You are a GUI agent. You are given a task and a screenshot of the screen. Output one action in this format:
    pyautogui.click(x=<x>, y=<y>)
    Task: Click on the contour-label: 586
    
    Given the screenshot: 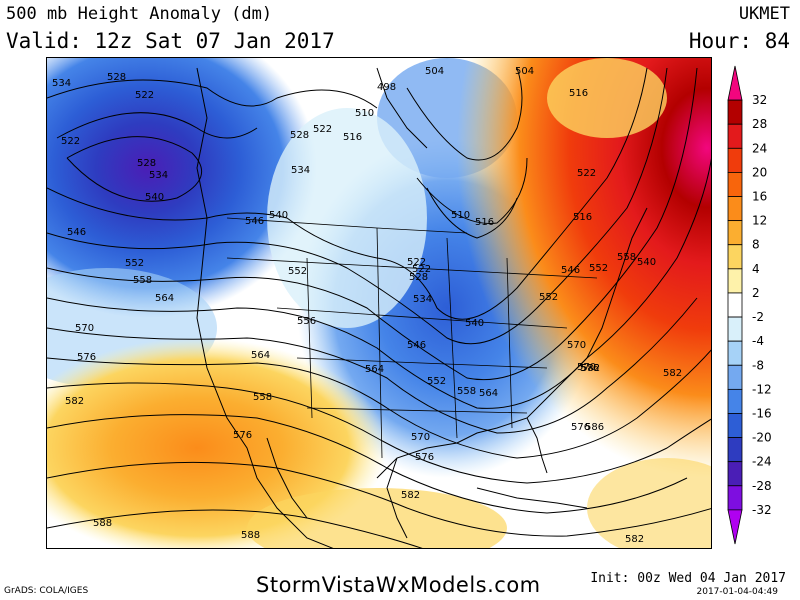 What is the action you would take?
    pyautogui.click(x=594, y=427)
    